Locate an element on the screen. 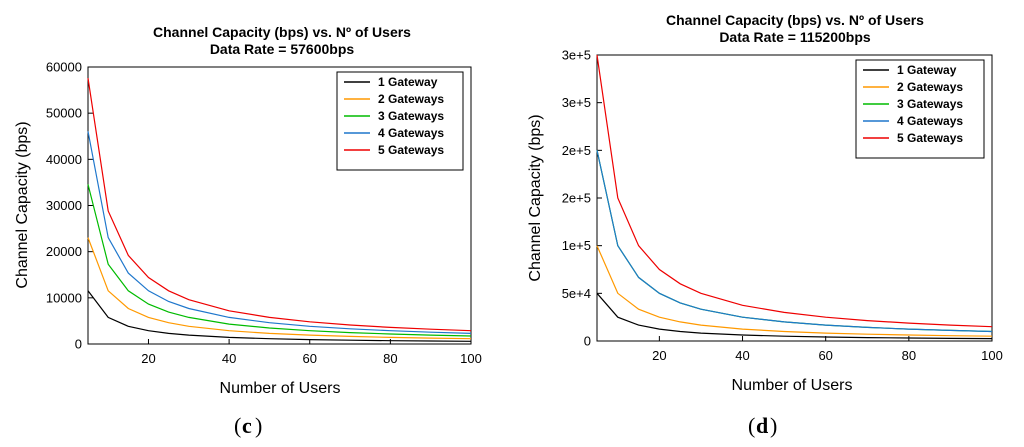 The width and height of the screenshot is (1024, 447). chart-c-caption-letter: c is located at coordinates (247, 425).